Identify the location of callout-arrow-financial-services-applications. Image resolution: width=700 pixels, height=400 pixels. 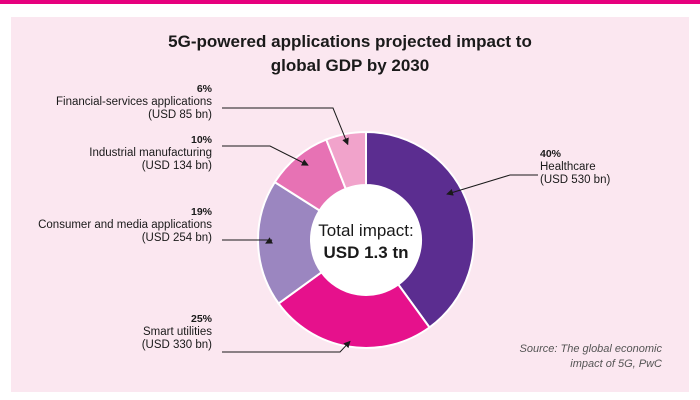
(285, 126).